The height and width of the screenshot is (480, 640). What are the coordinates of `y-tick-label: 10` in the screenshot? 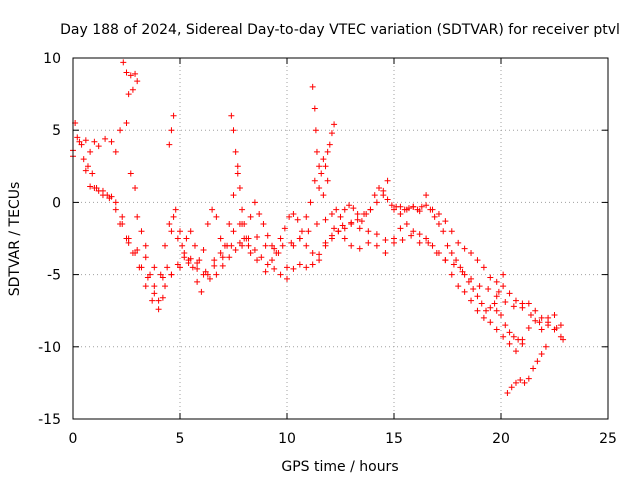 It's located at (52, 59).